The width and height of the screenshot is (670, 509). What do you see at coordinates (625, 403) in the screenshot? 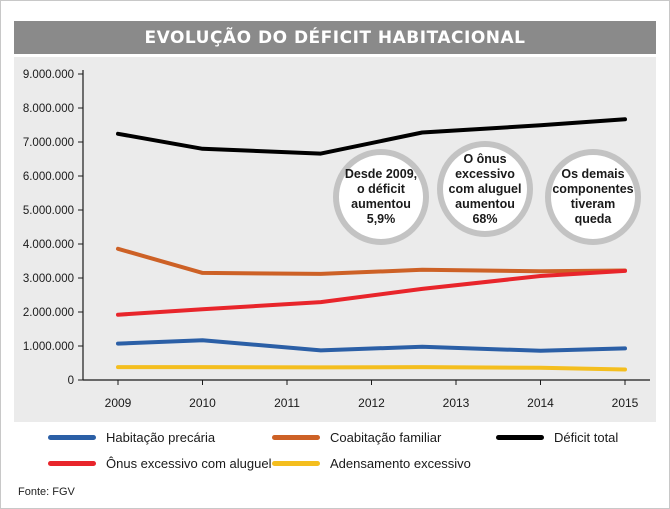
I see `x-tick-label: 2015` at bounding box center [625, 403].